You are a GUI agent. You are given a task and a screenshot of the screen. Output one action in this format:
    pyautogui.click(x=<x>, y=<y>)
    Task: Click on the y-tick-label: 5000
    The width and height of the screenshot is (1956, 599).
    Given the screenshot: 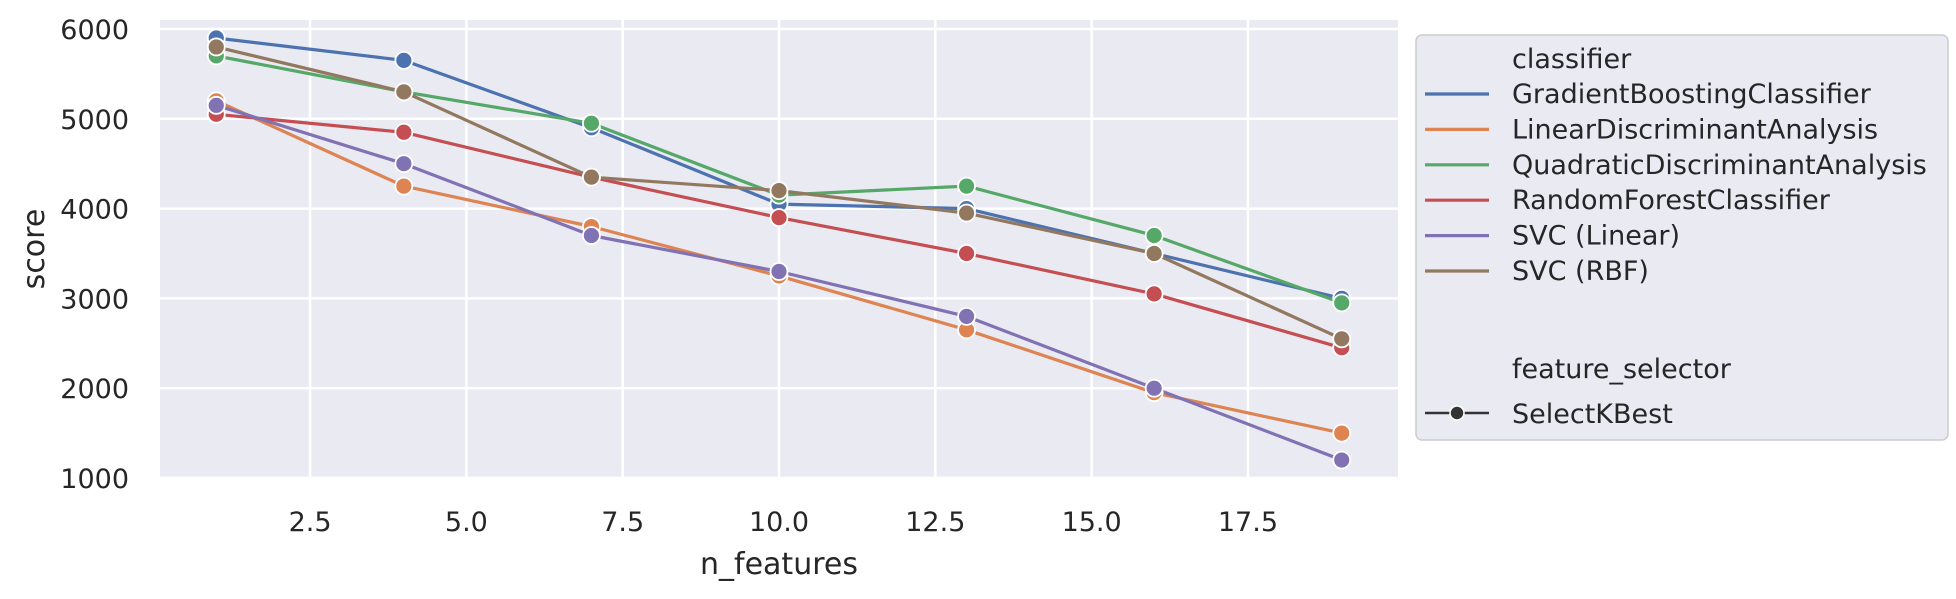 What is the action you would take?
    pyautogui.click(x=94, y=120)
    